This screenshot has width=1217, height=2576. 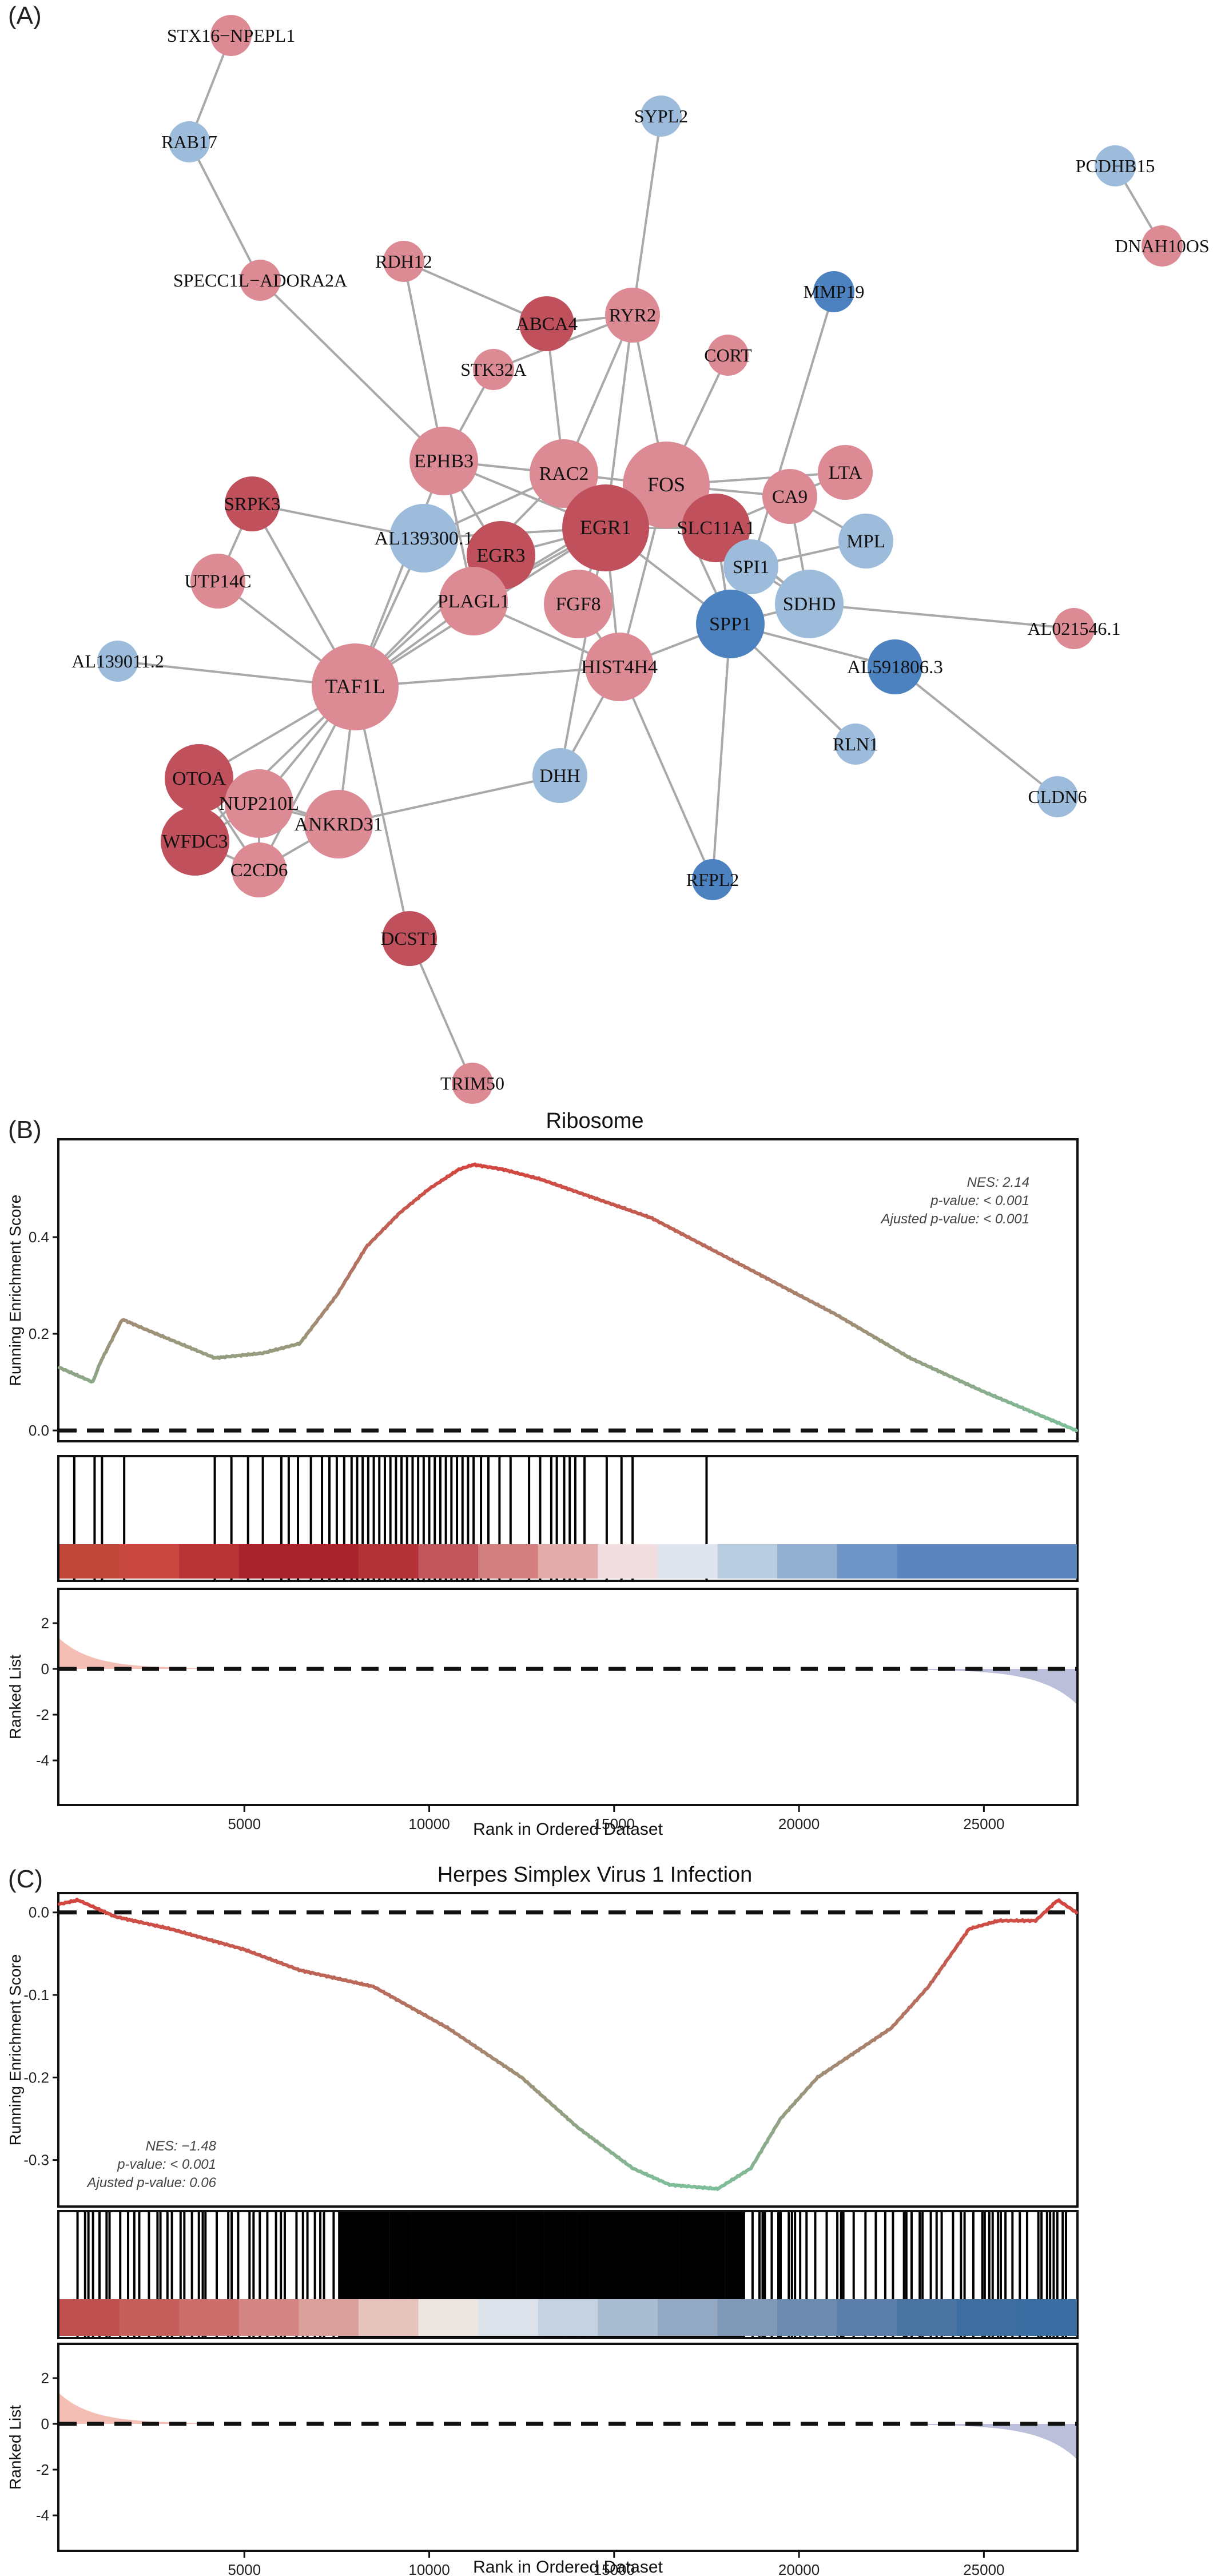 What do you see at coordinates (39, 1237) in the screenshot?
I see `y-tick-label: 0.4` at bounding box center [39, 1237].